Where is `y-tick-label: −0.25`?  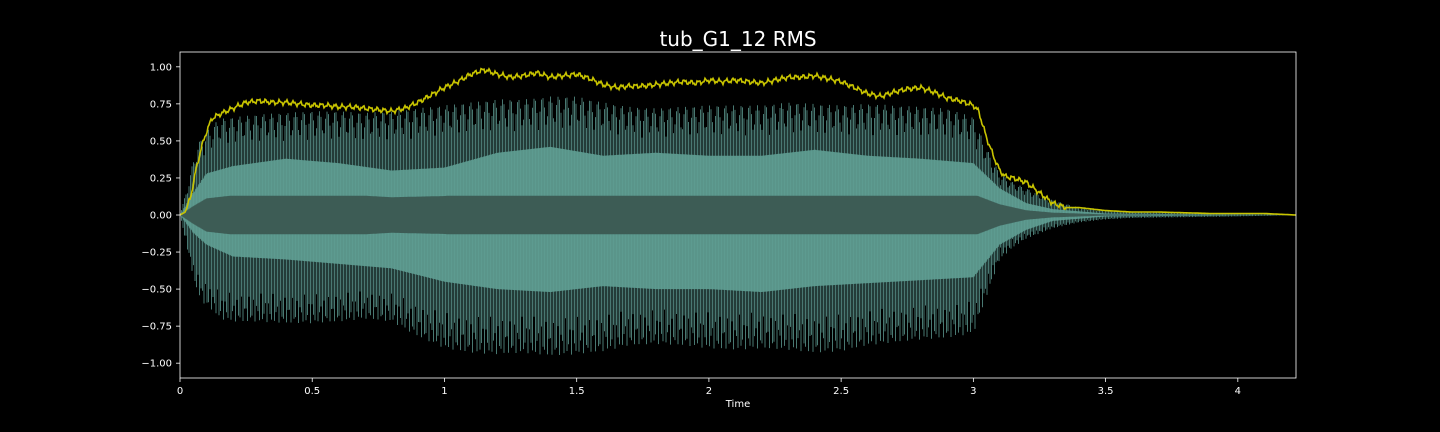
y-tick-label: −0.25 is located at coordinates (156, 253).